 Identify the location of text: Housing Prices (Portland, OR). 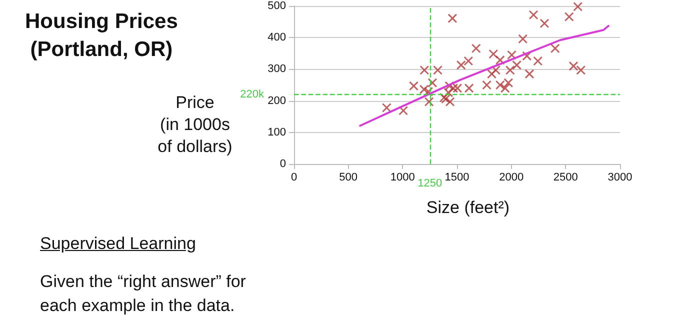
(101, 36).